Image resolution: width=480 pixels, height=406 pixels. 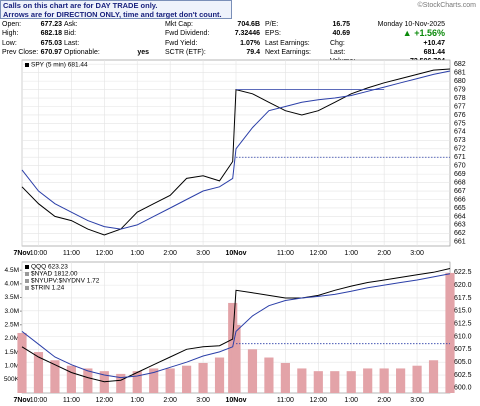 I want to click on y-tick-label: 661, so click(x=460, y=242).